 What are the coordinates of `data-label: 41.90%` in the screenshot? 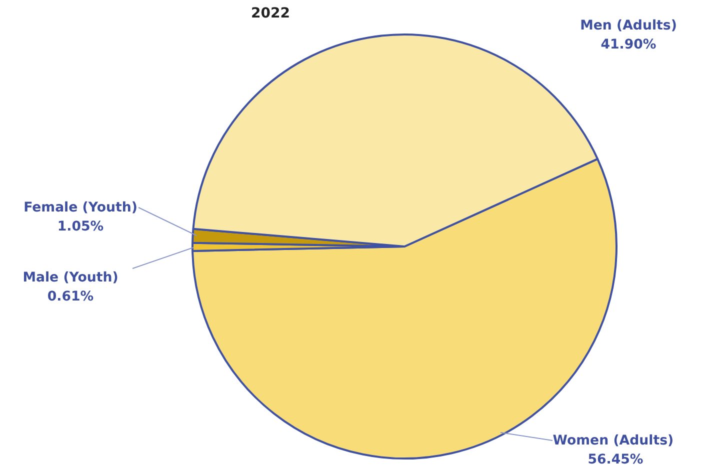 It's located at (628, 45).